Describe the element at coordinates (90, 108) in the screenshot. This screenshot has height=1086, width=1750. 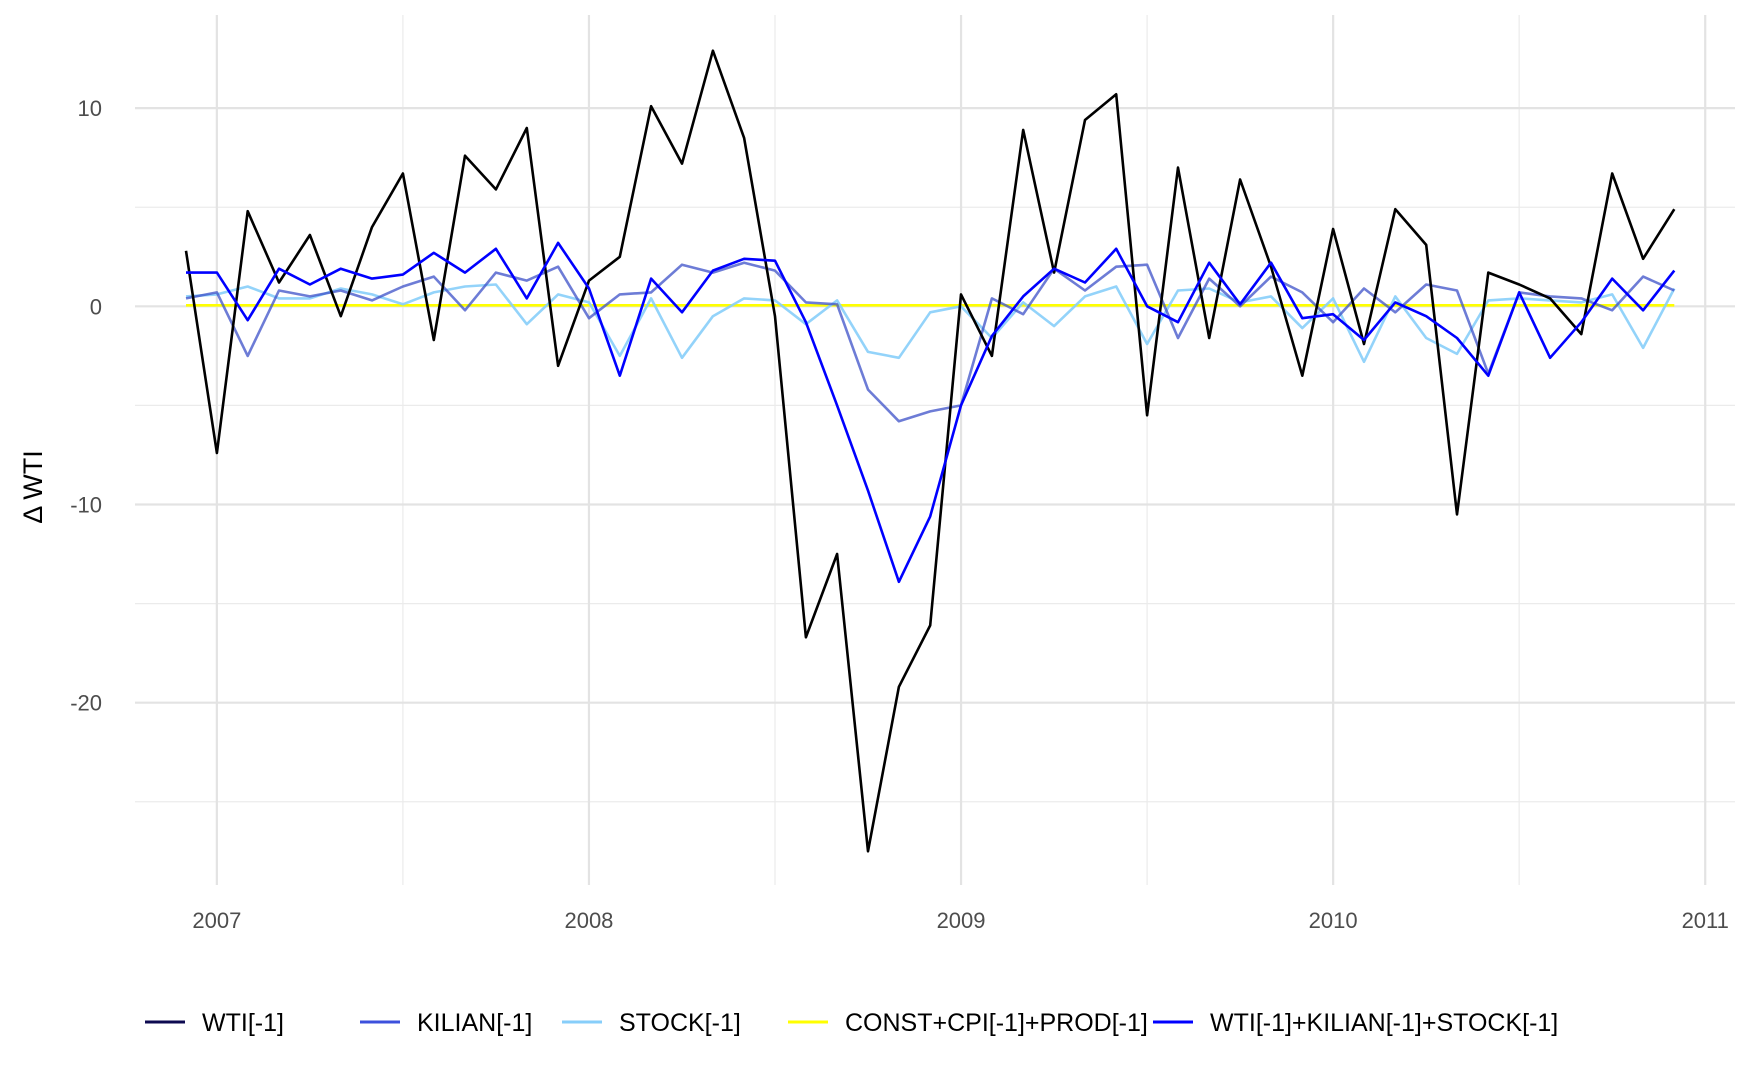
I see `y-tick-label: 10` at that location.